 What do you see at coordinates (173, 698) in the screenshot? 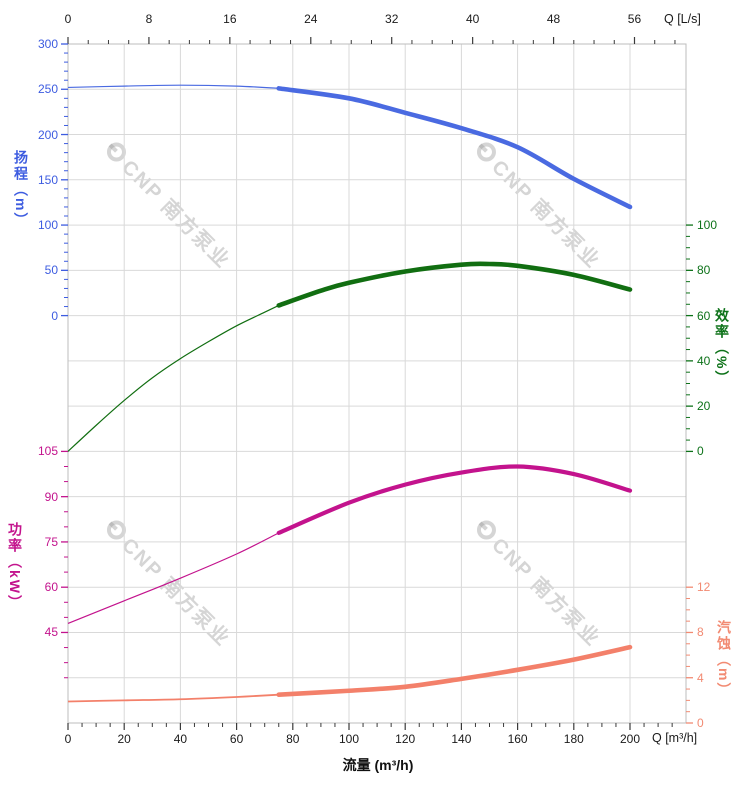
I see `curve-npsh-thin` at bounding box center [173, 698].